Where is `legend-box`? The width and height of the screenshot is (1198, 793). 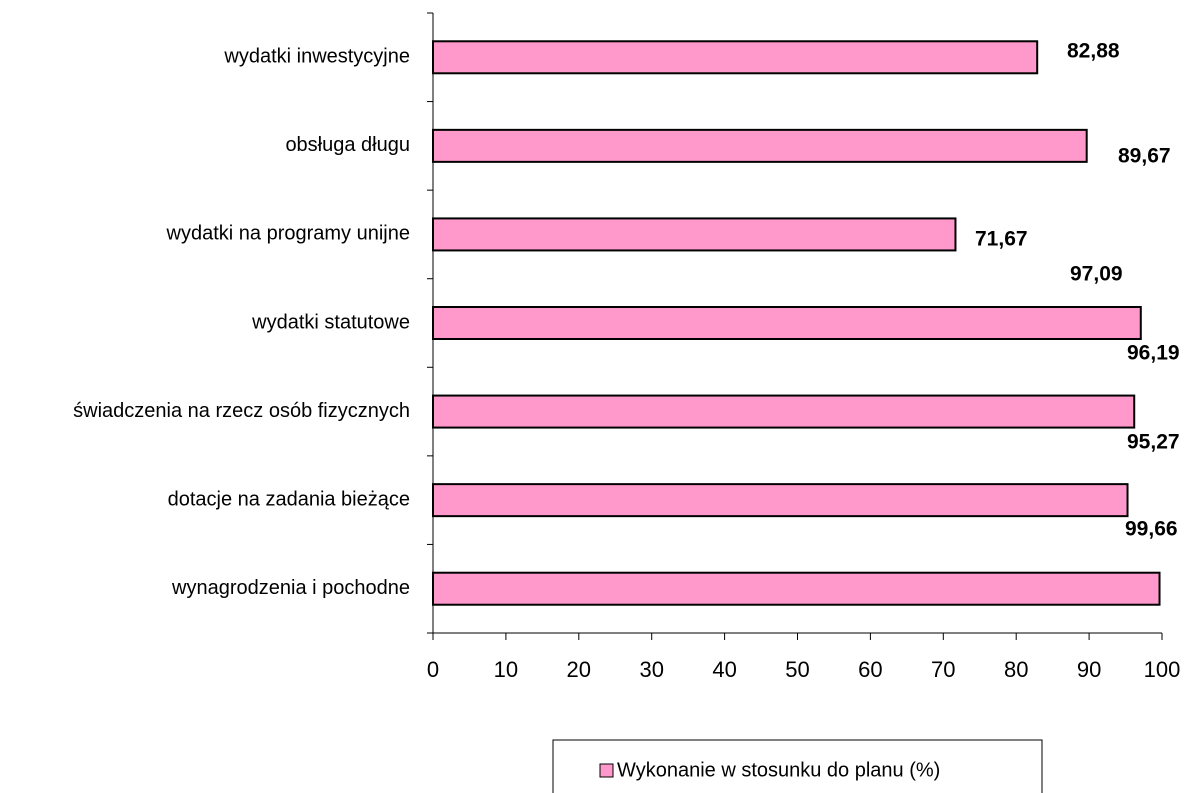
legend-box is located at coordinates (797, 766).